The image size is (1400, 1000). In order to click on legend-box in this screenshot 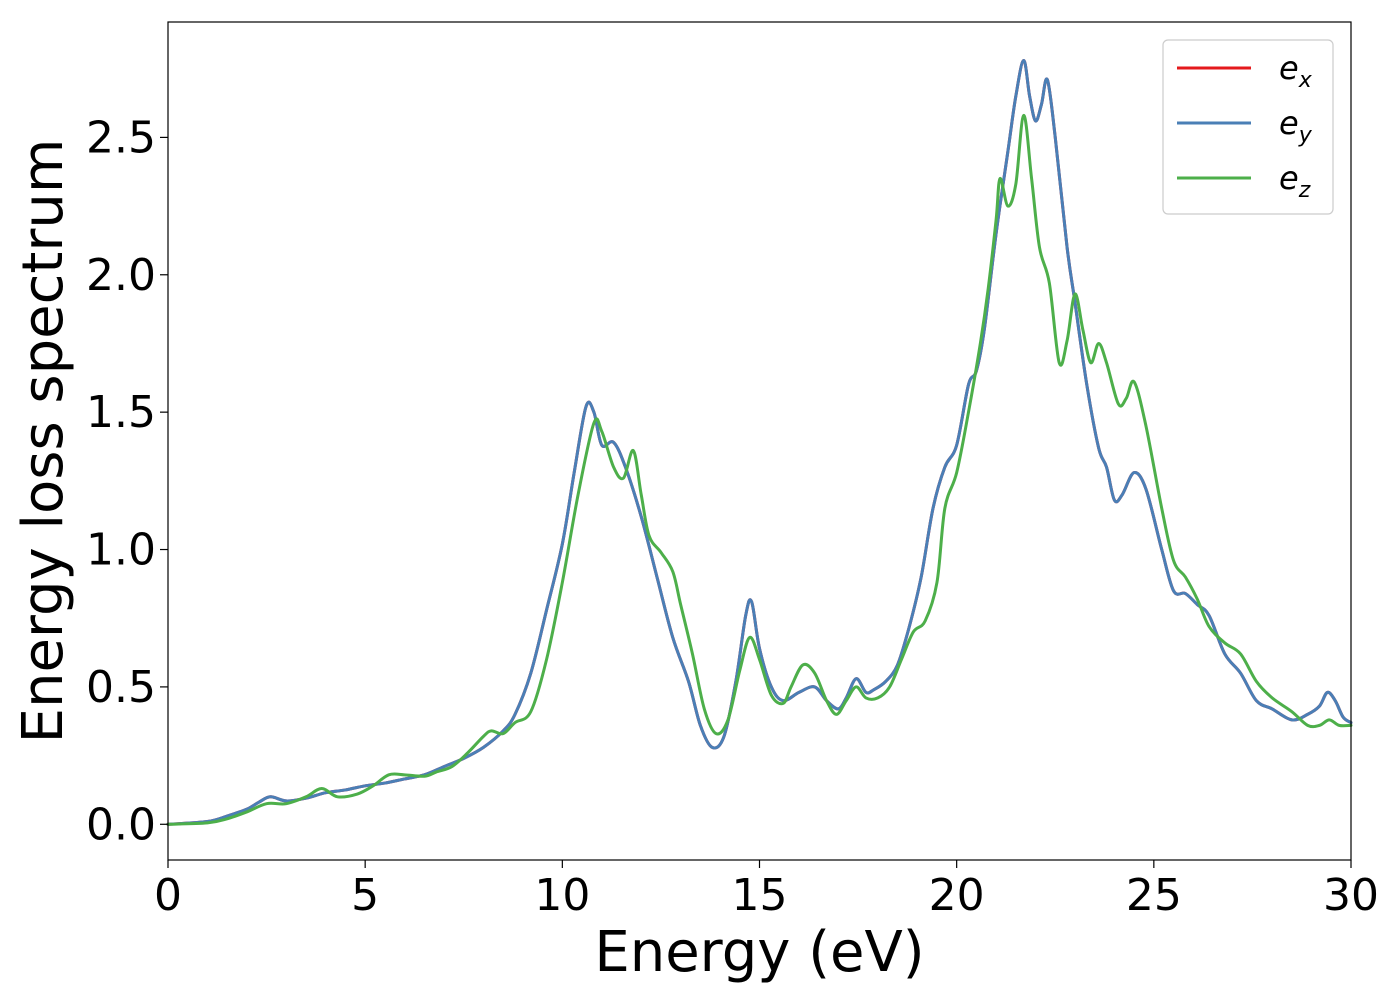, I will do `click(1248, 127)`.